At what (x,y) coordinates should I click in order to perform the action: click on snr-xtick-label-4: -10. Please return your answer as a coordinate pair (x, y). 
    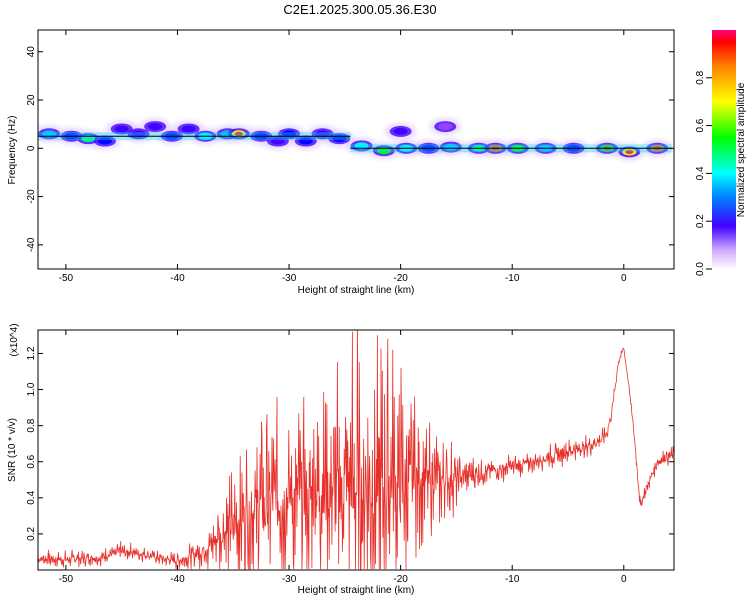
    Looking at the image, I should click on (512, 579).